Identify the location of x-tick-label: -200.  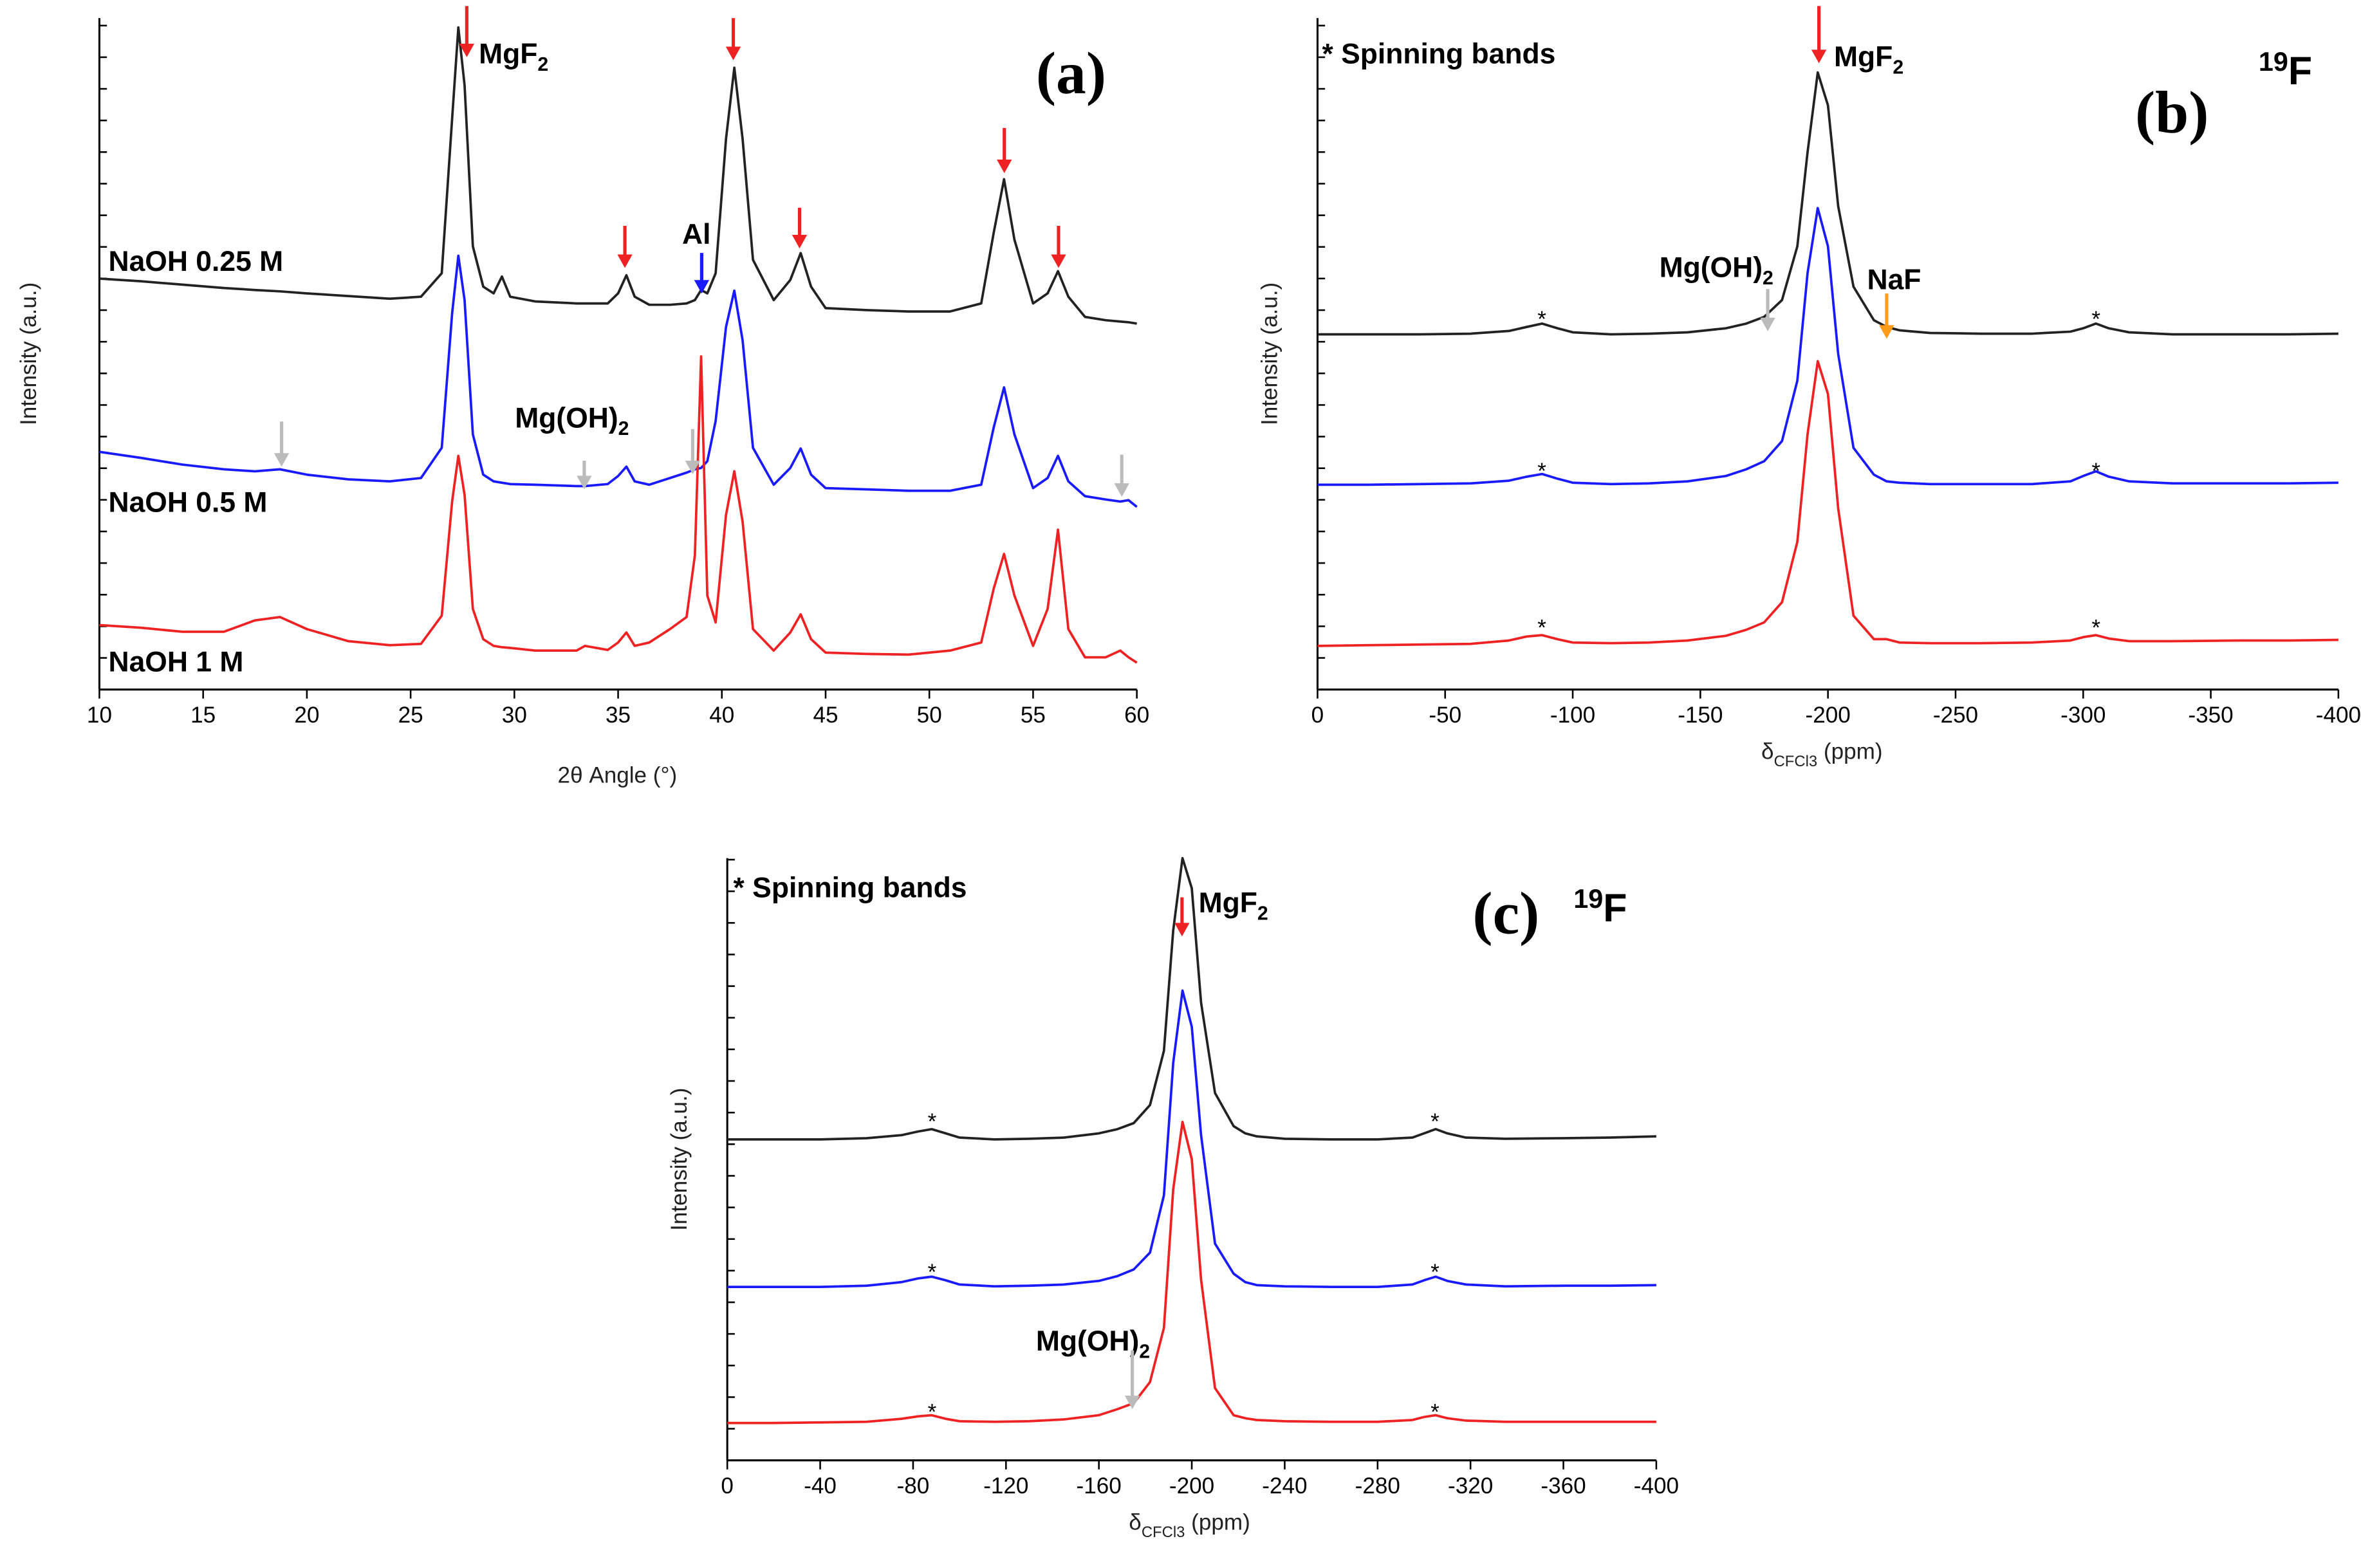
(1828, 716).